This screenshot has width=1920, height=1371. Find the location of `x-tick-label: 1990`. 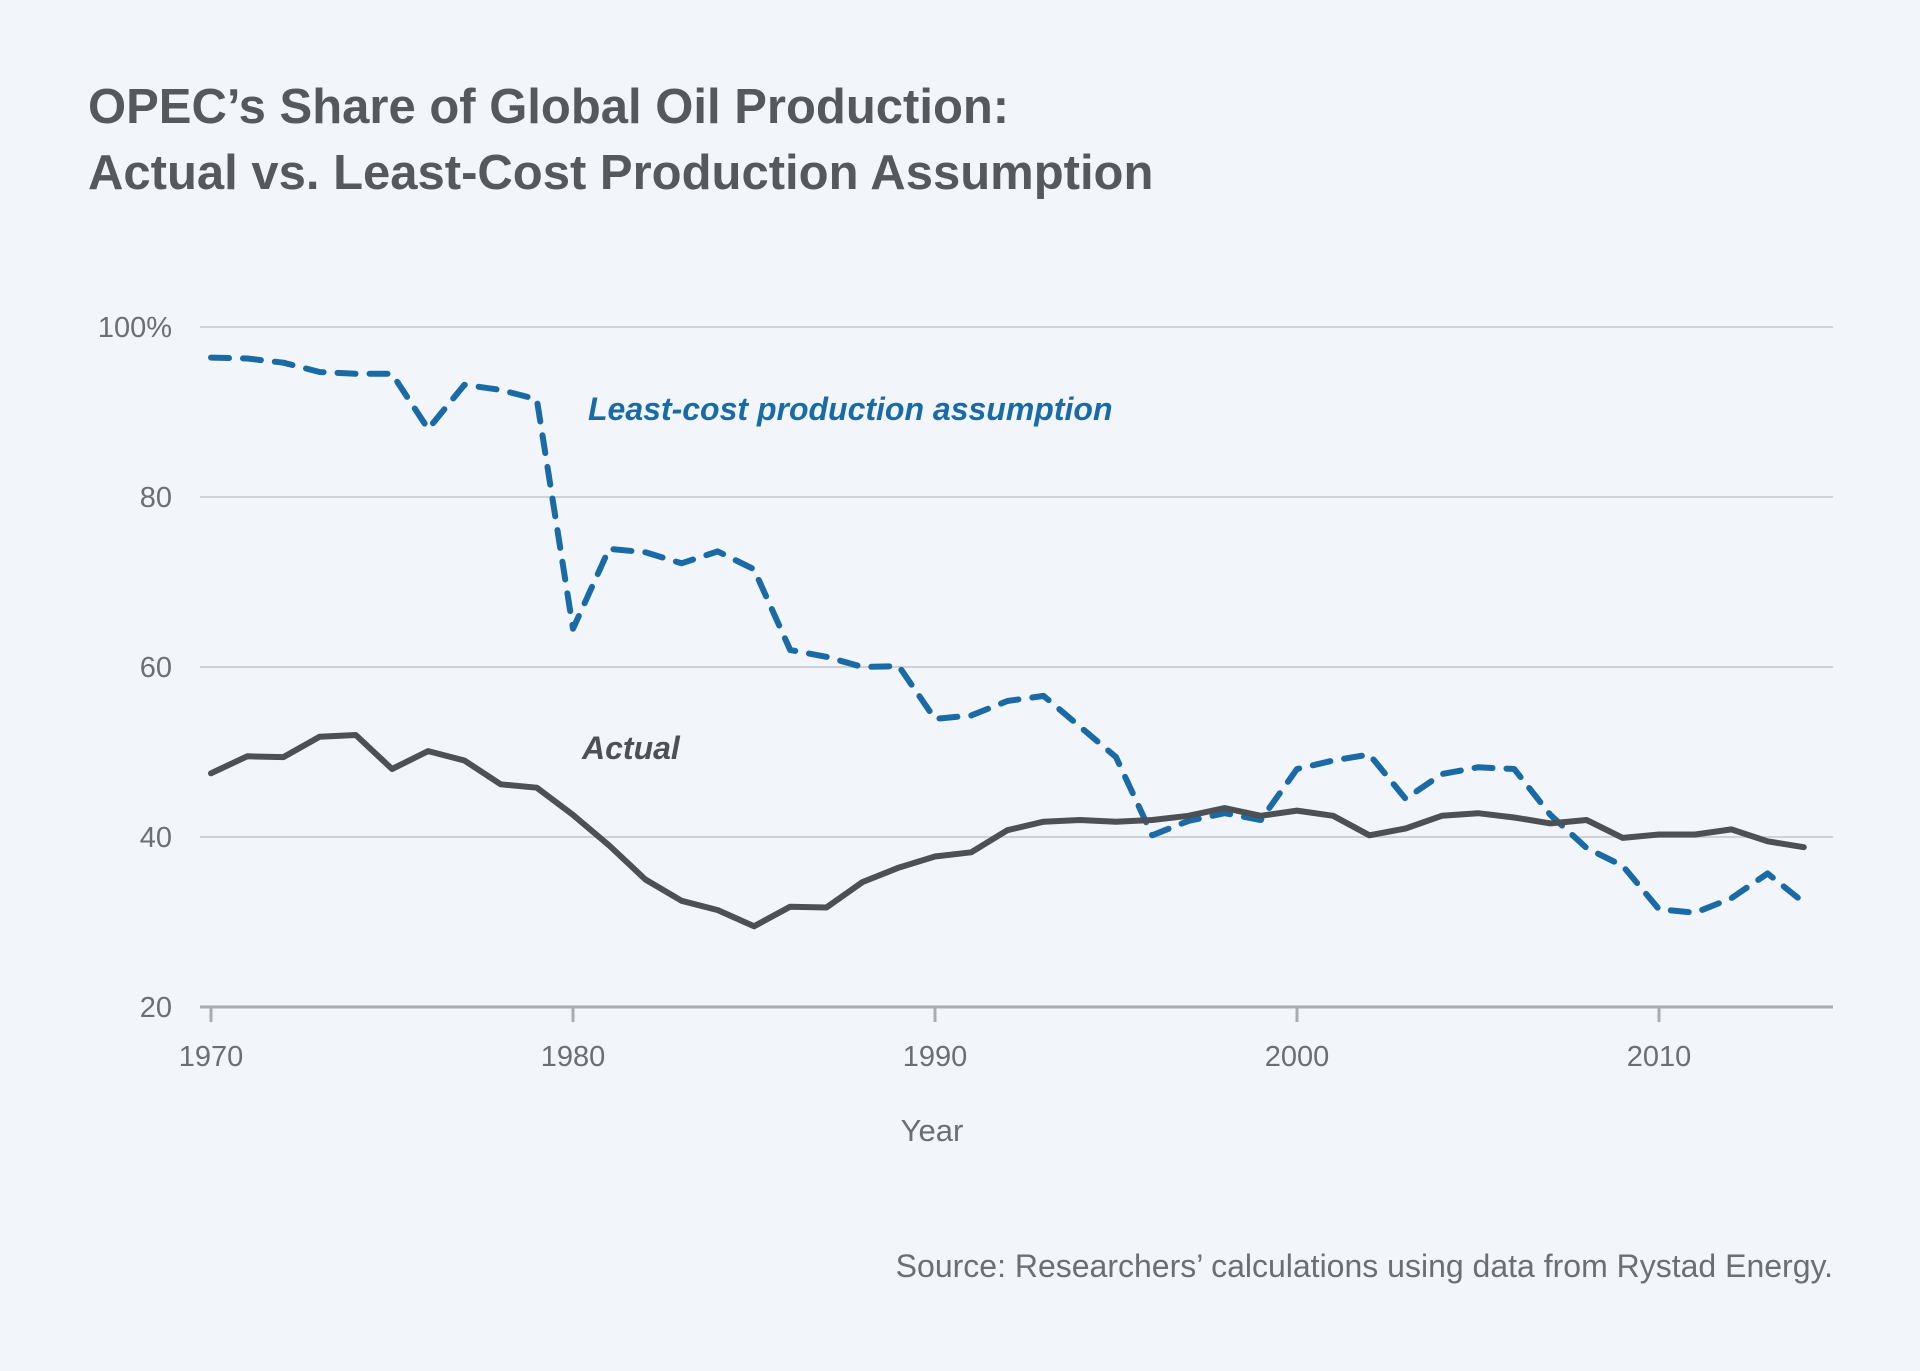

x-tick-label: 1990 is located at coordinates (935, 1057).